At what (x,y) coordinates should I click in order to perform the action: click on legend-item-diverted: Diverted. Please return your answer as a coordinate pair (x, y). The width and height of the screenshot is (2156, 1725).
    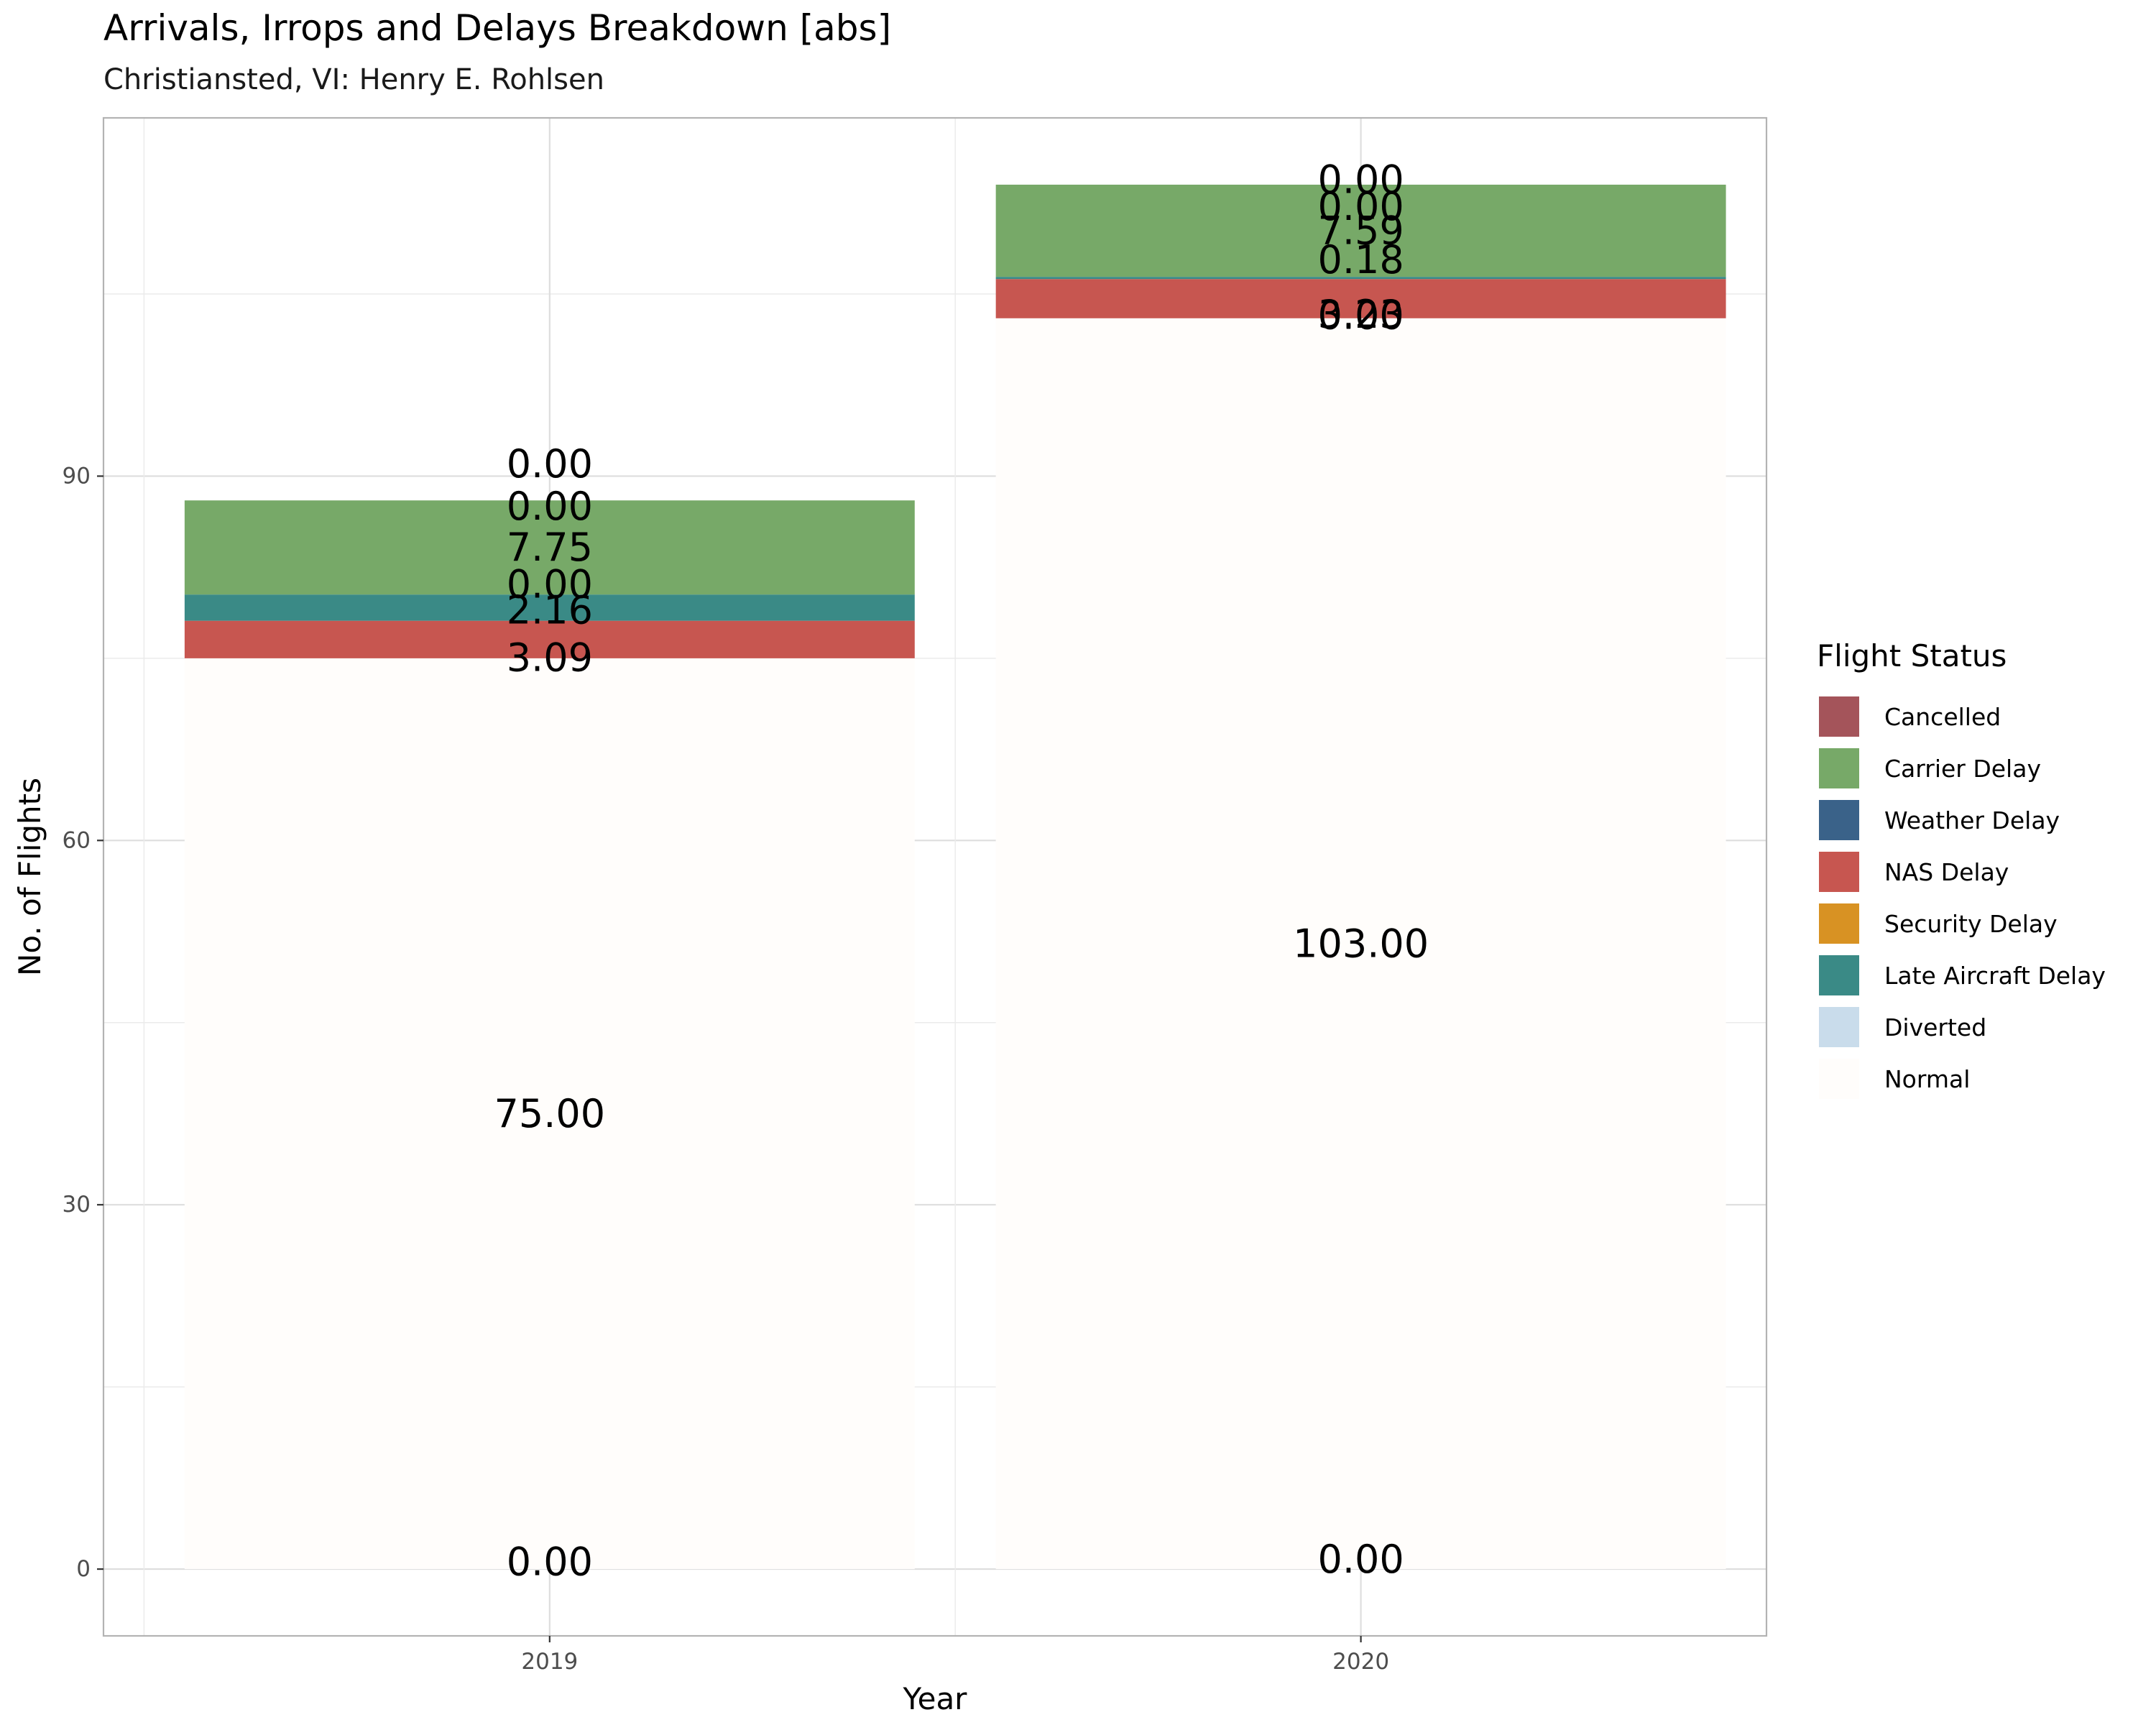
    Looking at the image, I should click on (1961, 1027).